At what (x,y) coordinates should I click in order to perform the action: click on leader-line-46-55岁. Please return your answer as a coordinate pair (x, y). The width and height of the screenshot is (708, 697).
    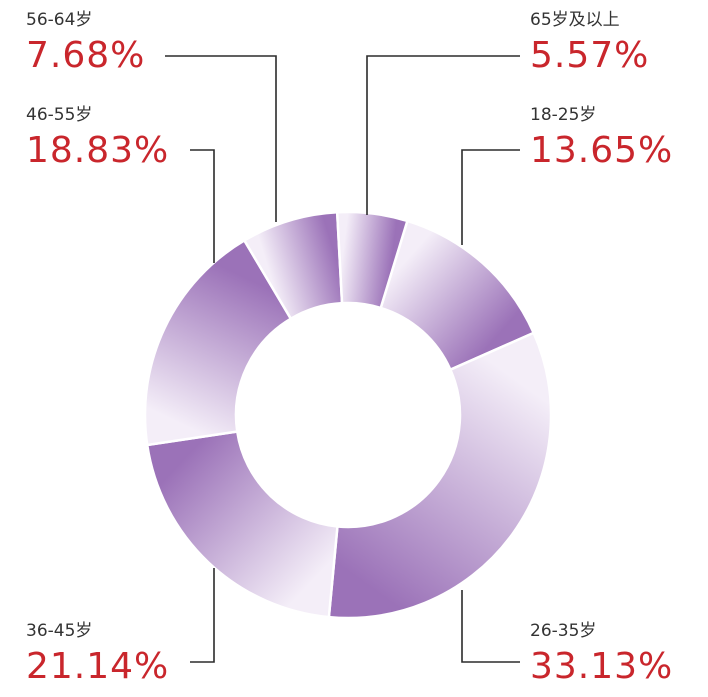
    Looking at the image, I should click on (202, 206).